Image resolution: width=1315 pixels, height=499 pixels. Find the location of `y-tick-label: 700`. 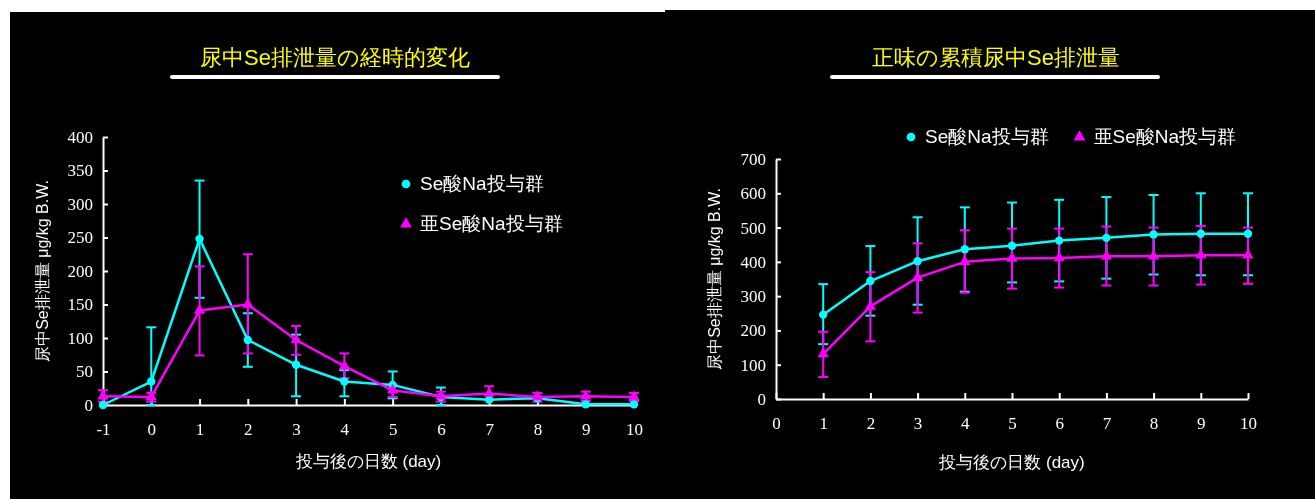

y-tick-label: 700 is located at coordinates (753, 159).